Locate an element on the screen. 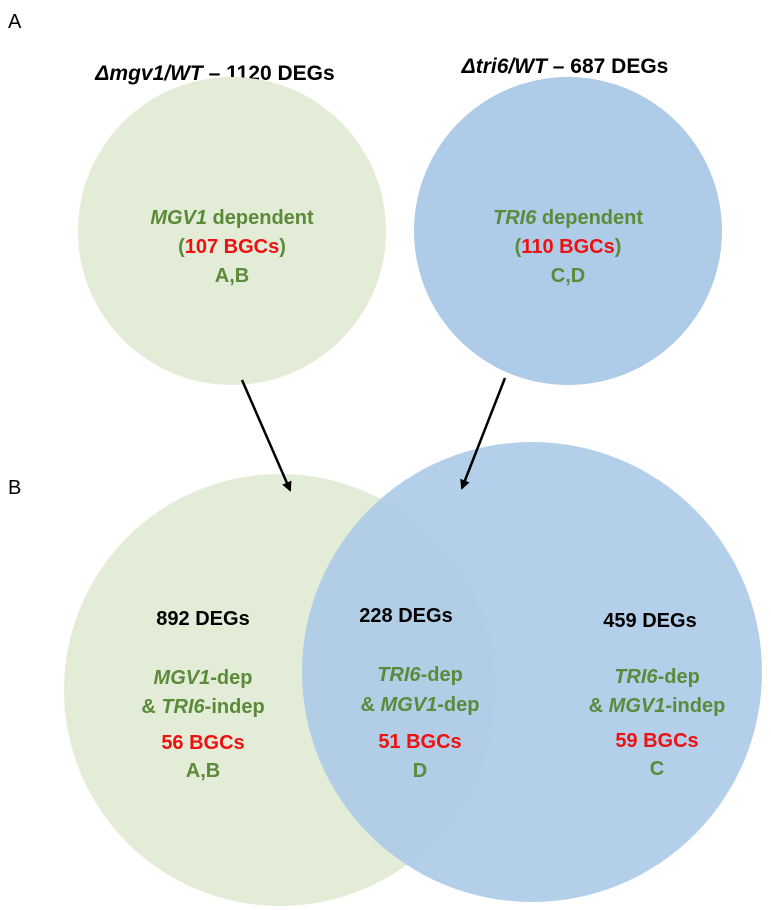 This screenshot has height=910, width=771. right-region-degs: 459 DEGs is located at coordinates (649, 621).